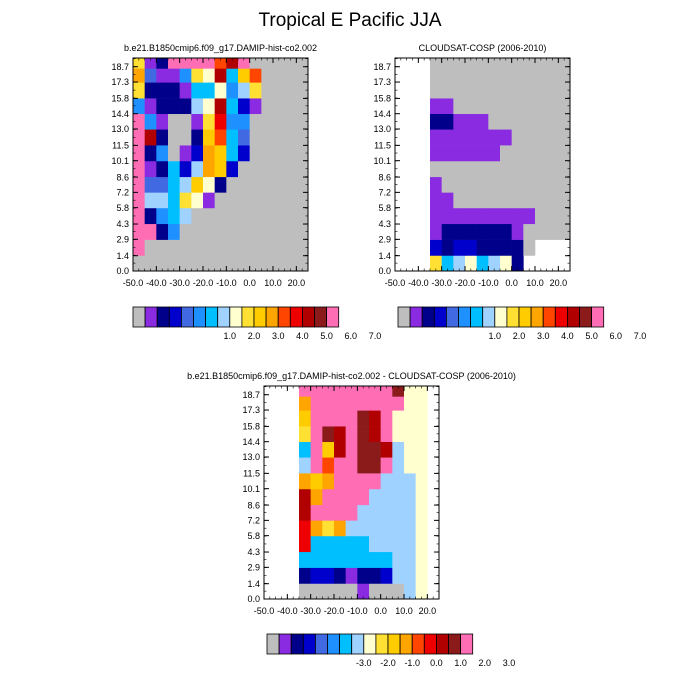 This screenshot has width=700, height=700. Describe the element at coordinates (382, 82) in the screenshot. I see `y-tick-label: 17.3` at that location.